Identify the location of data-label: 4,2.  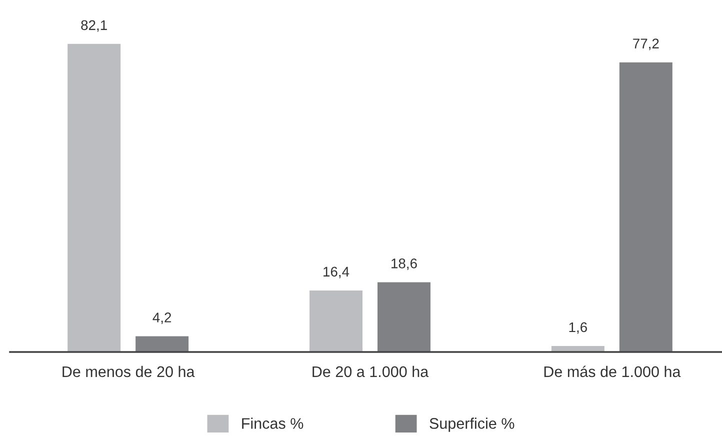
(162, 318).